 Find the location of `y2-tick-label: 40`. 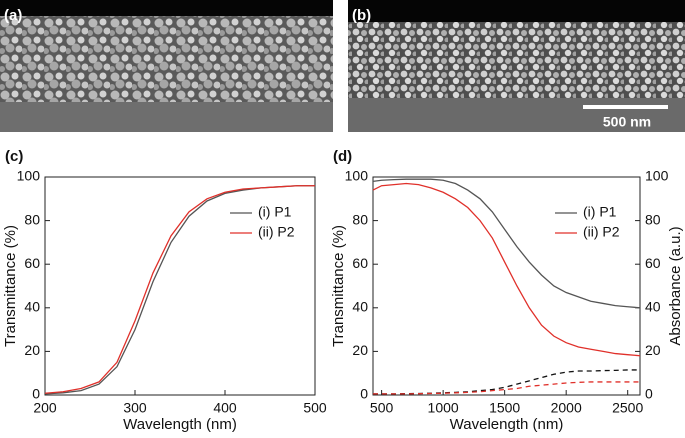

y2-tick-label: 40 is located at coordinates (653, 307).